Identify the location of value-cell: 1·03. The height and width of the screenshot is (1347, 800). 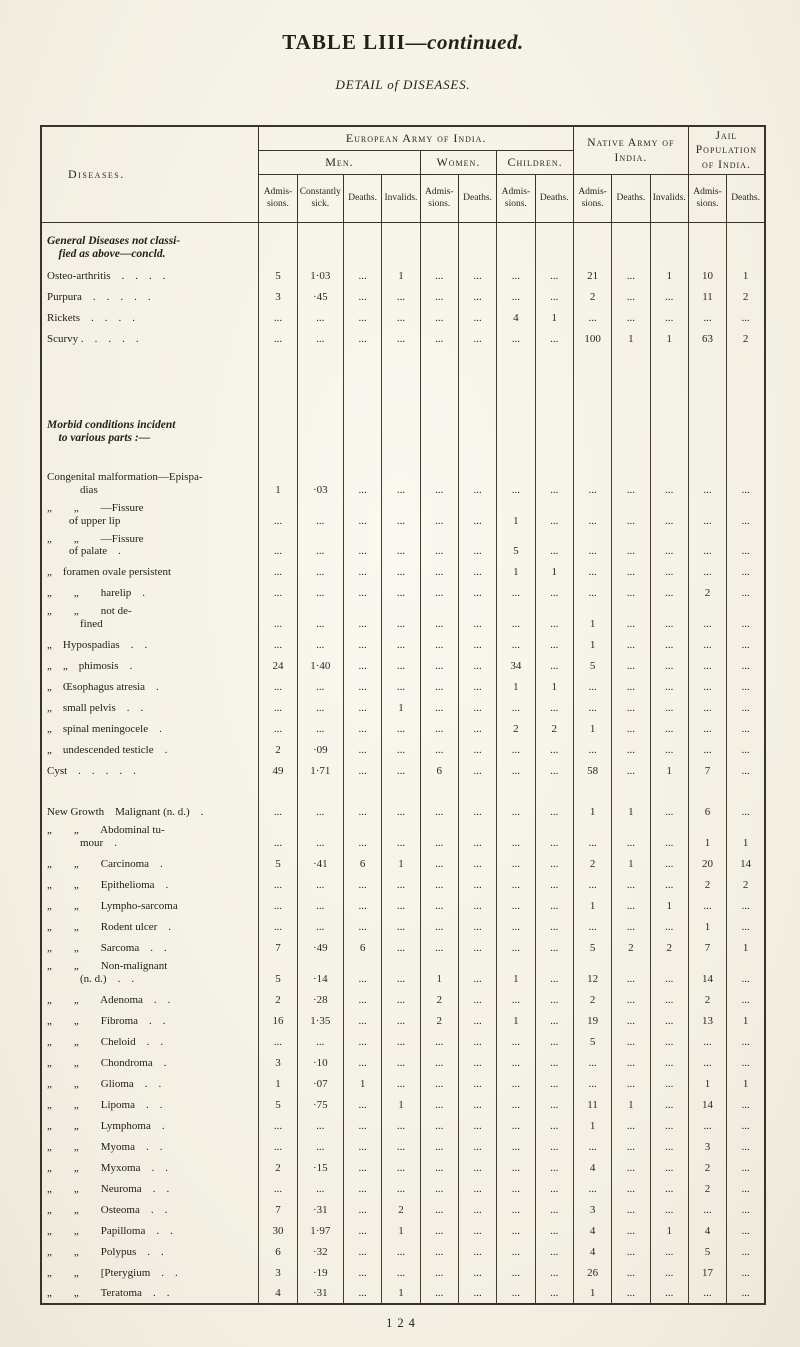
(320, 275).